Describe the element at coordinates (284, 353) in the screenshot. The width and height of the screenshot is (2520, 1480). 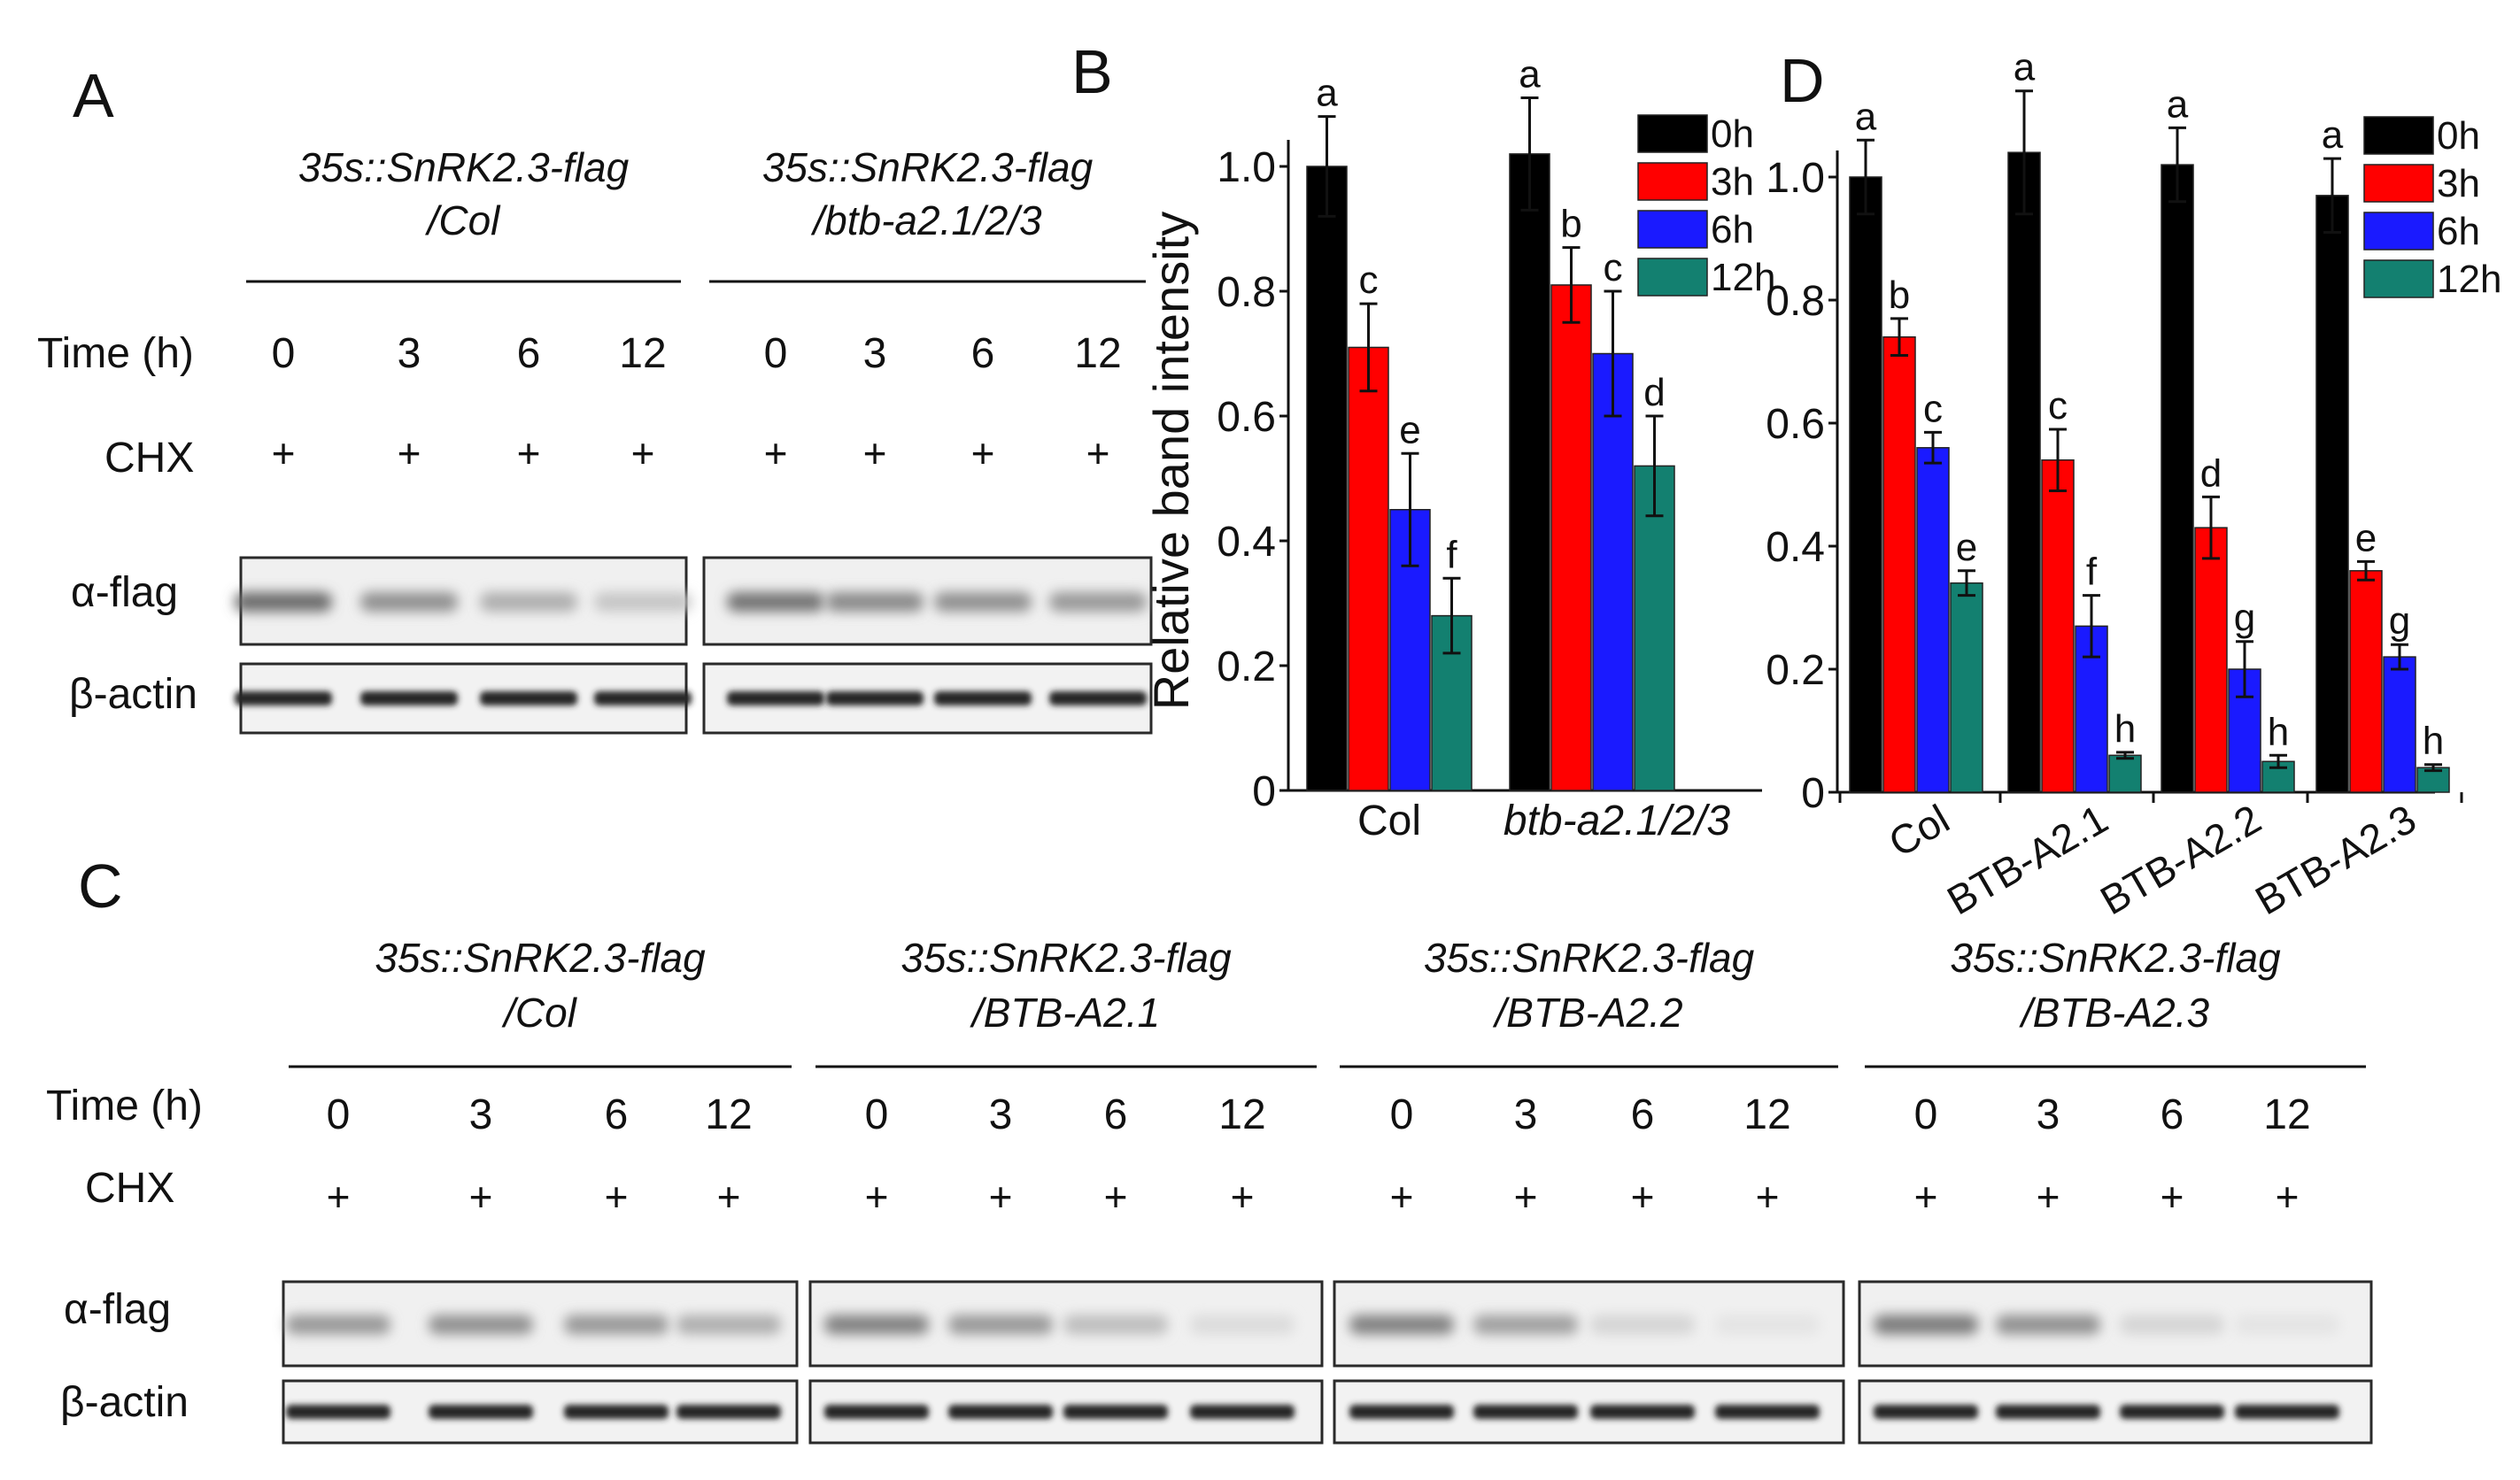
I see `a-time-0-0: 0` at that location.